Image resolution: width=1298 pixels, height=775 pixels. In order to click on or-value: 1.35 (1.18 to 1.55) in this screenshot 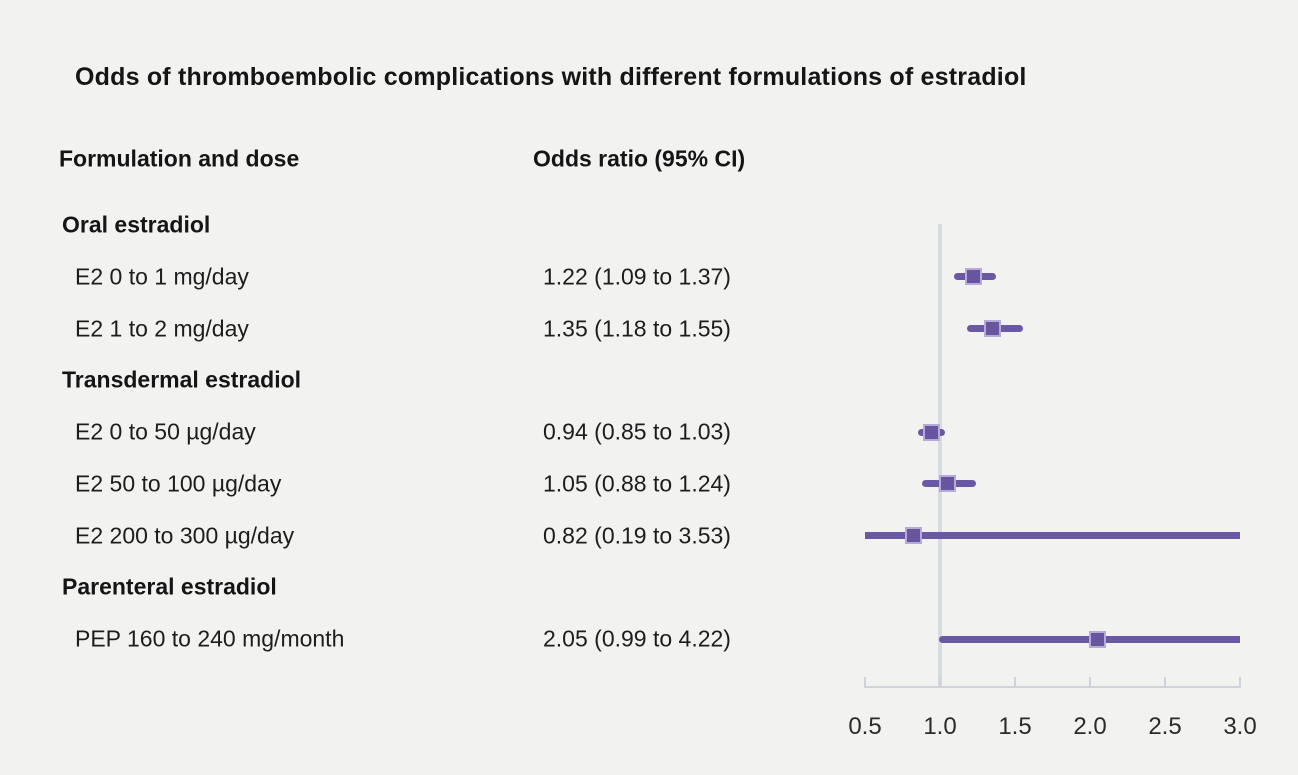, I will do `click(637, 328)`.